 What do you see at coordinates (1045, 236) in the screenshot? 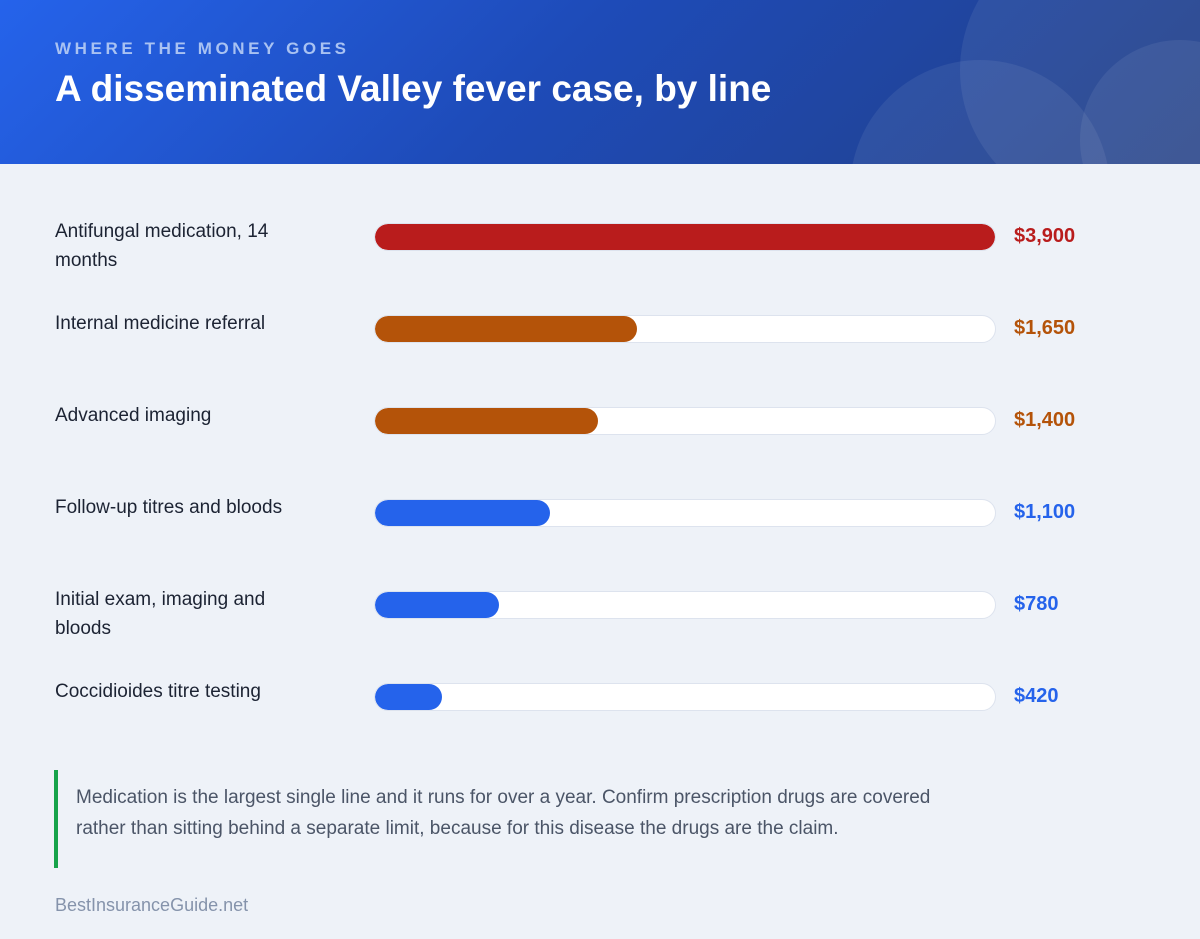
I see `bar-value-label: $3,900` at bounding box center [1045, 236].